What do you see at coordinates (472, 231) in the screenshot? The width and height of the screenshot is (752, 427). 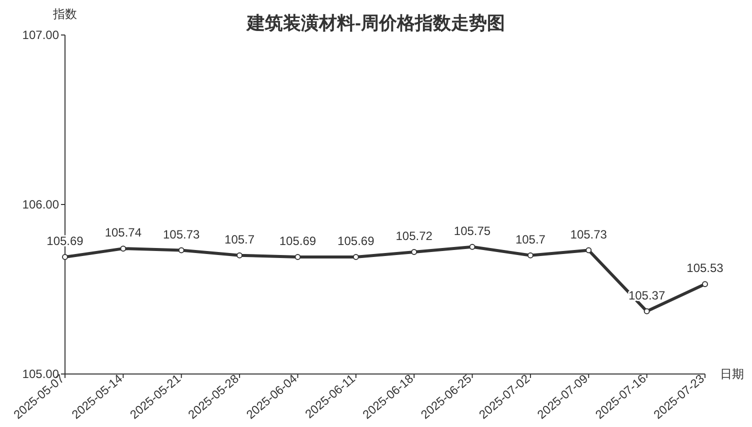 I see `data-label: 105.75` at bounding box center [472, 231].